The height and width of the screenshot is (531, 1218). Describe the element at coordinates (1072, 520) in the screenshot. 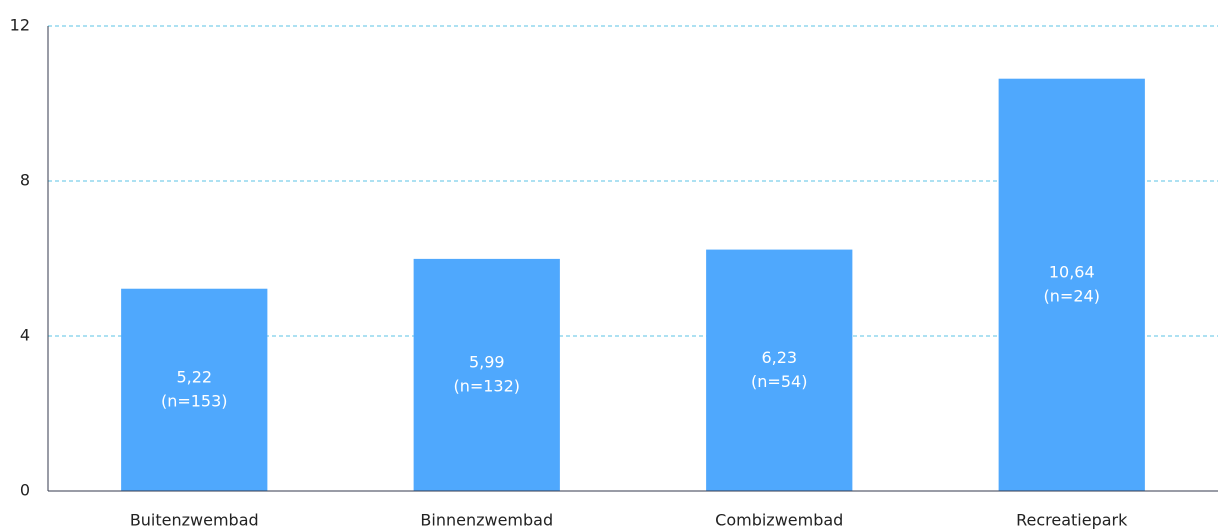

I see `x-tick-label: Recreatiepark` at that location.